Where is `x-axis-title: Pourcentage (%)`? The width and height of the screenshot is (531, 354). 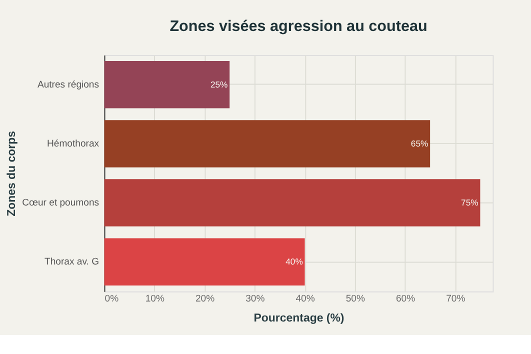 x-axis-title: Pourcentage (%) is located at coordinates (299, 318).